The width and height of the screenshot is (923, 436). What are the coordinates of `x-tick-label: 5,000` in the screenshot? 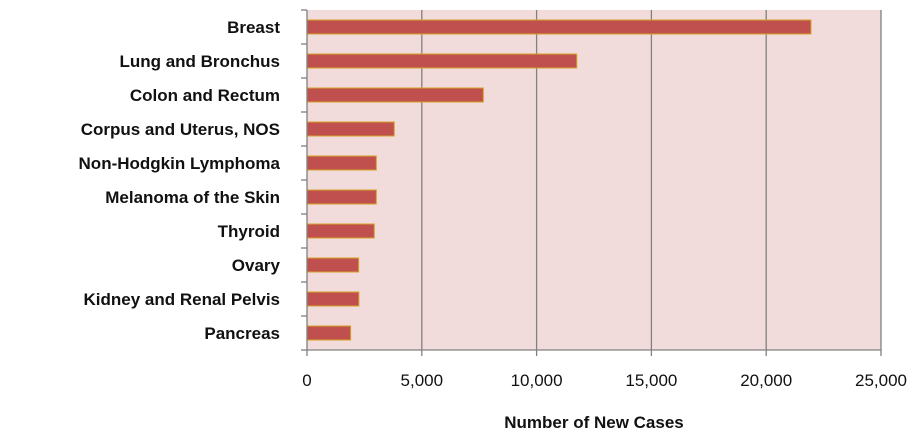 It's located at (422, 380).